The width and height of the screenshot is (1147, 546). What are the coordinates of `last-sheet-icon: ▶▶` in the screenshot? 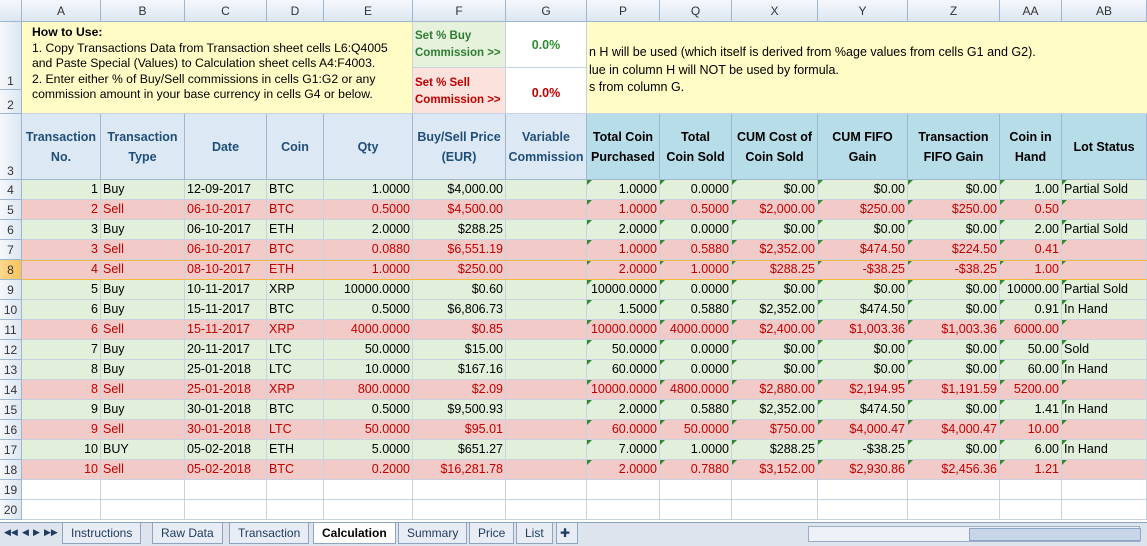 It's located at (51, 532).